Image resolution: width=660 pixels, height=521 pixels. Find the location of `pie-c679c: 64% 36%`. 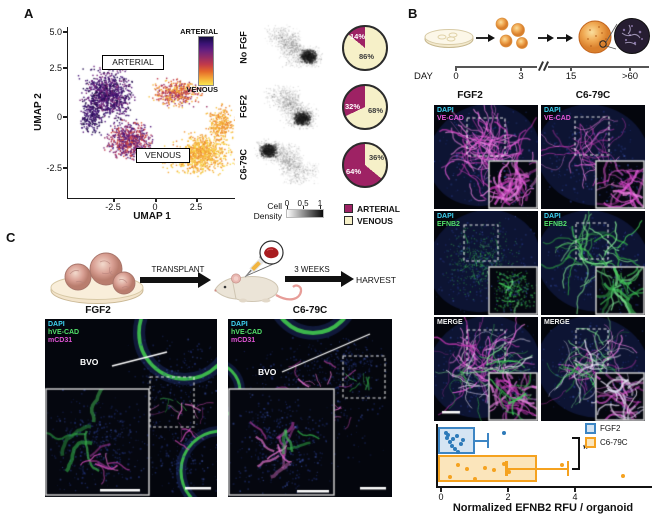

pie-c679c: 64% 36% is located at coordinates (365, 165).